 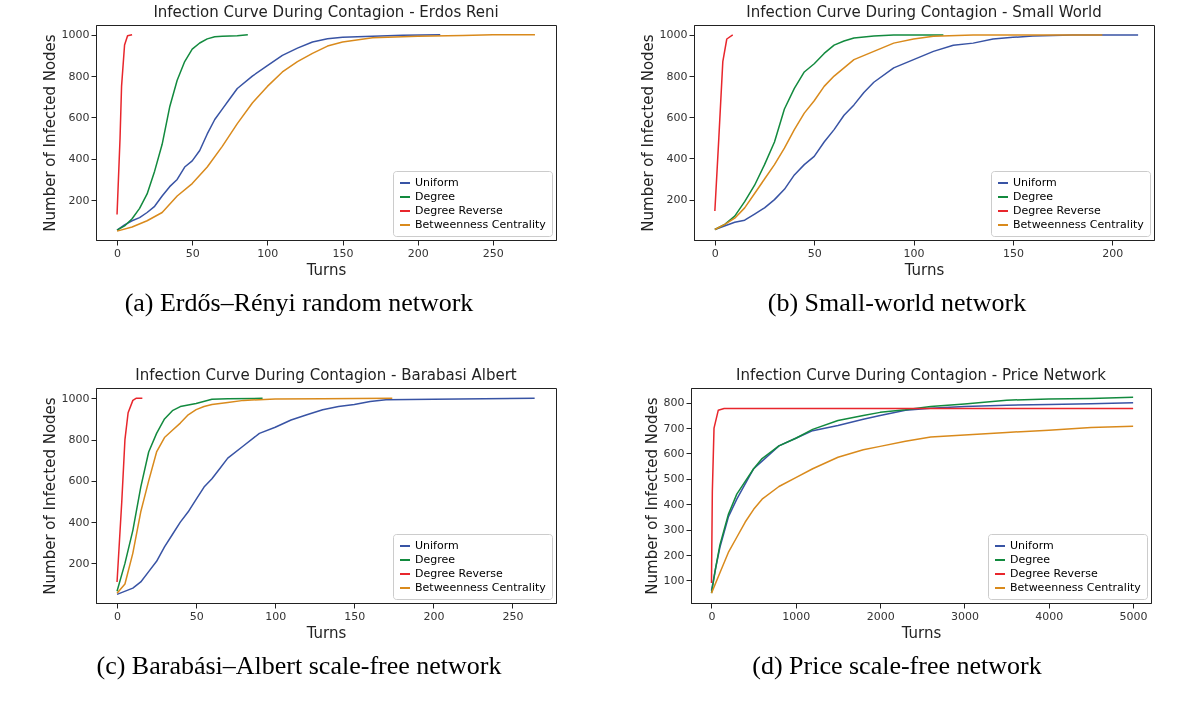 What do you see at coordinates (299, 303) in the screenshot?
I see `text: (a) Erdős–Rényi random network` at bounding box center [299, 303].